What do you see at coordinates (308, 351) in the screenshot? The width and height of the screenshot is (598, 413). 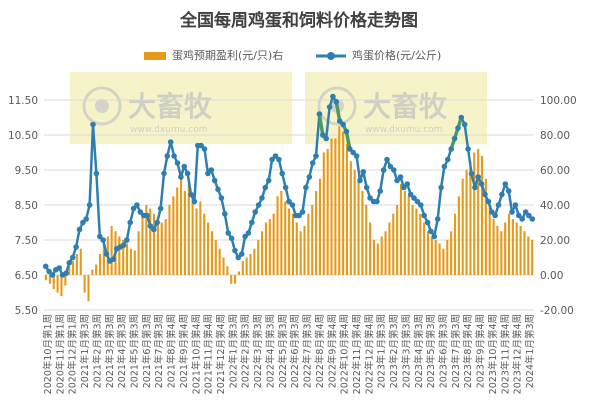 I see `x-tick-label: 2022年7月第3周` at bounding box center [308, 351].